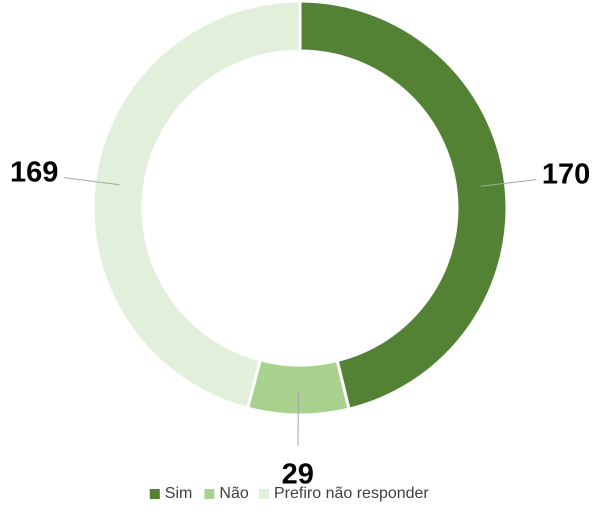  Describe the element at coordinates (179, 493) in the screenshot. I see `legend-label: Sim` at that location.